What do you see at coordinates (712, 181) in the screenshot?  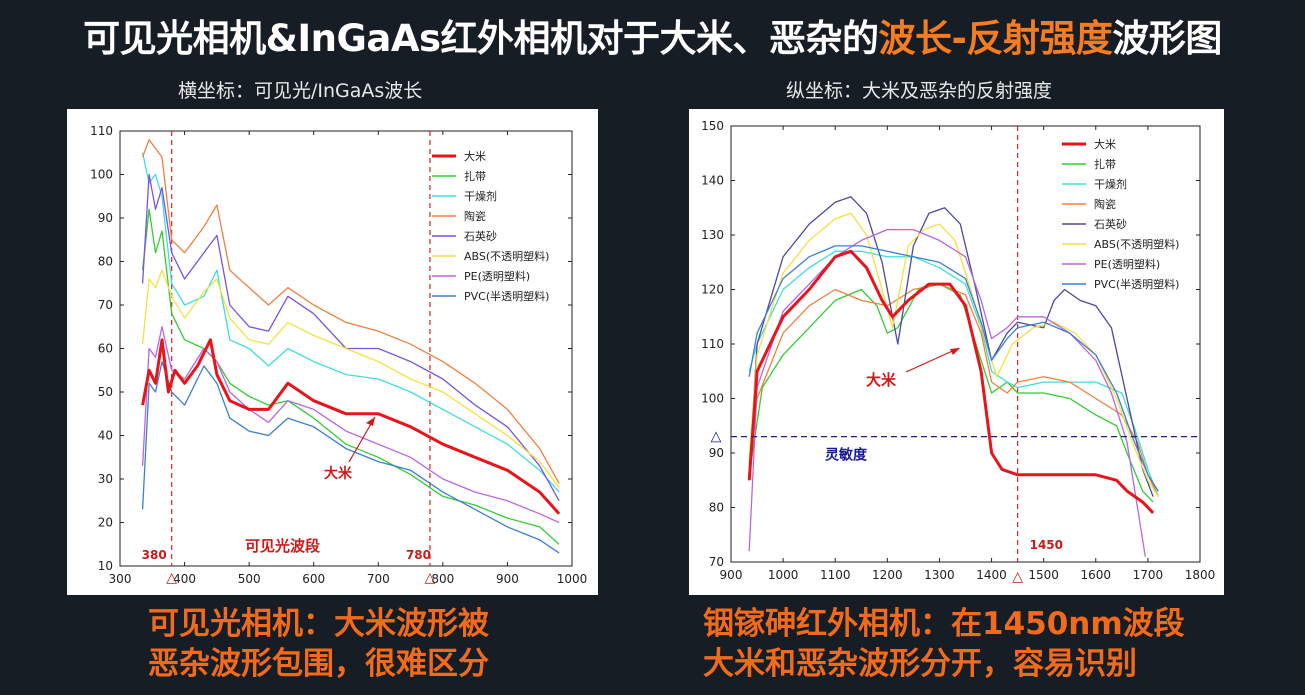 I see `y-tick-label: 140` at bounding box center [712, 181].